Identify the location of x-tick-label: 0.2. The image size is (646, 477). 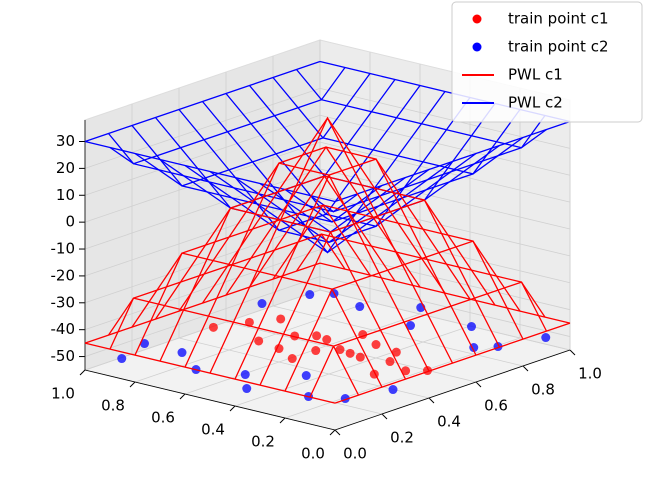
(402, 438).